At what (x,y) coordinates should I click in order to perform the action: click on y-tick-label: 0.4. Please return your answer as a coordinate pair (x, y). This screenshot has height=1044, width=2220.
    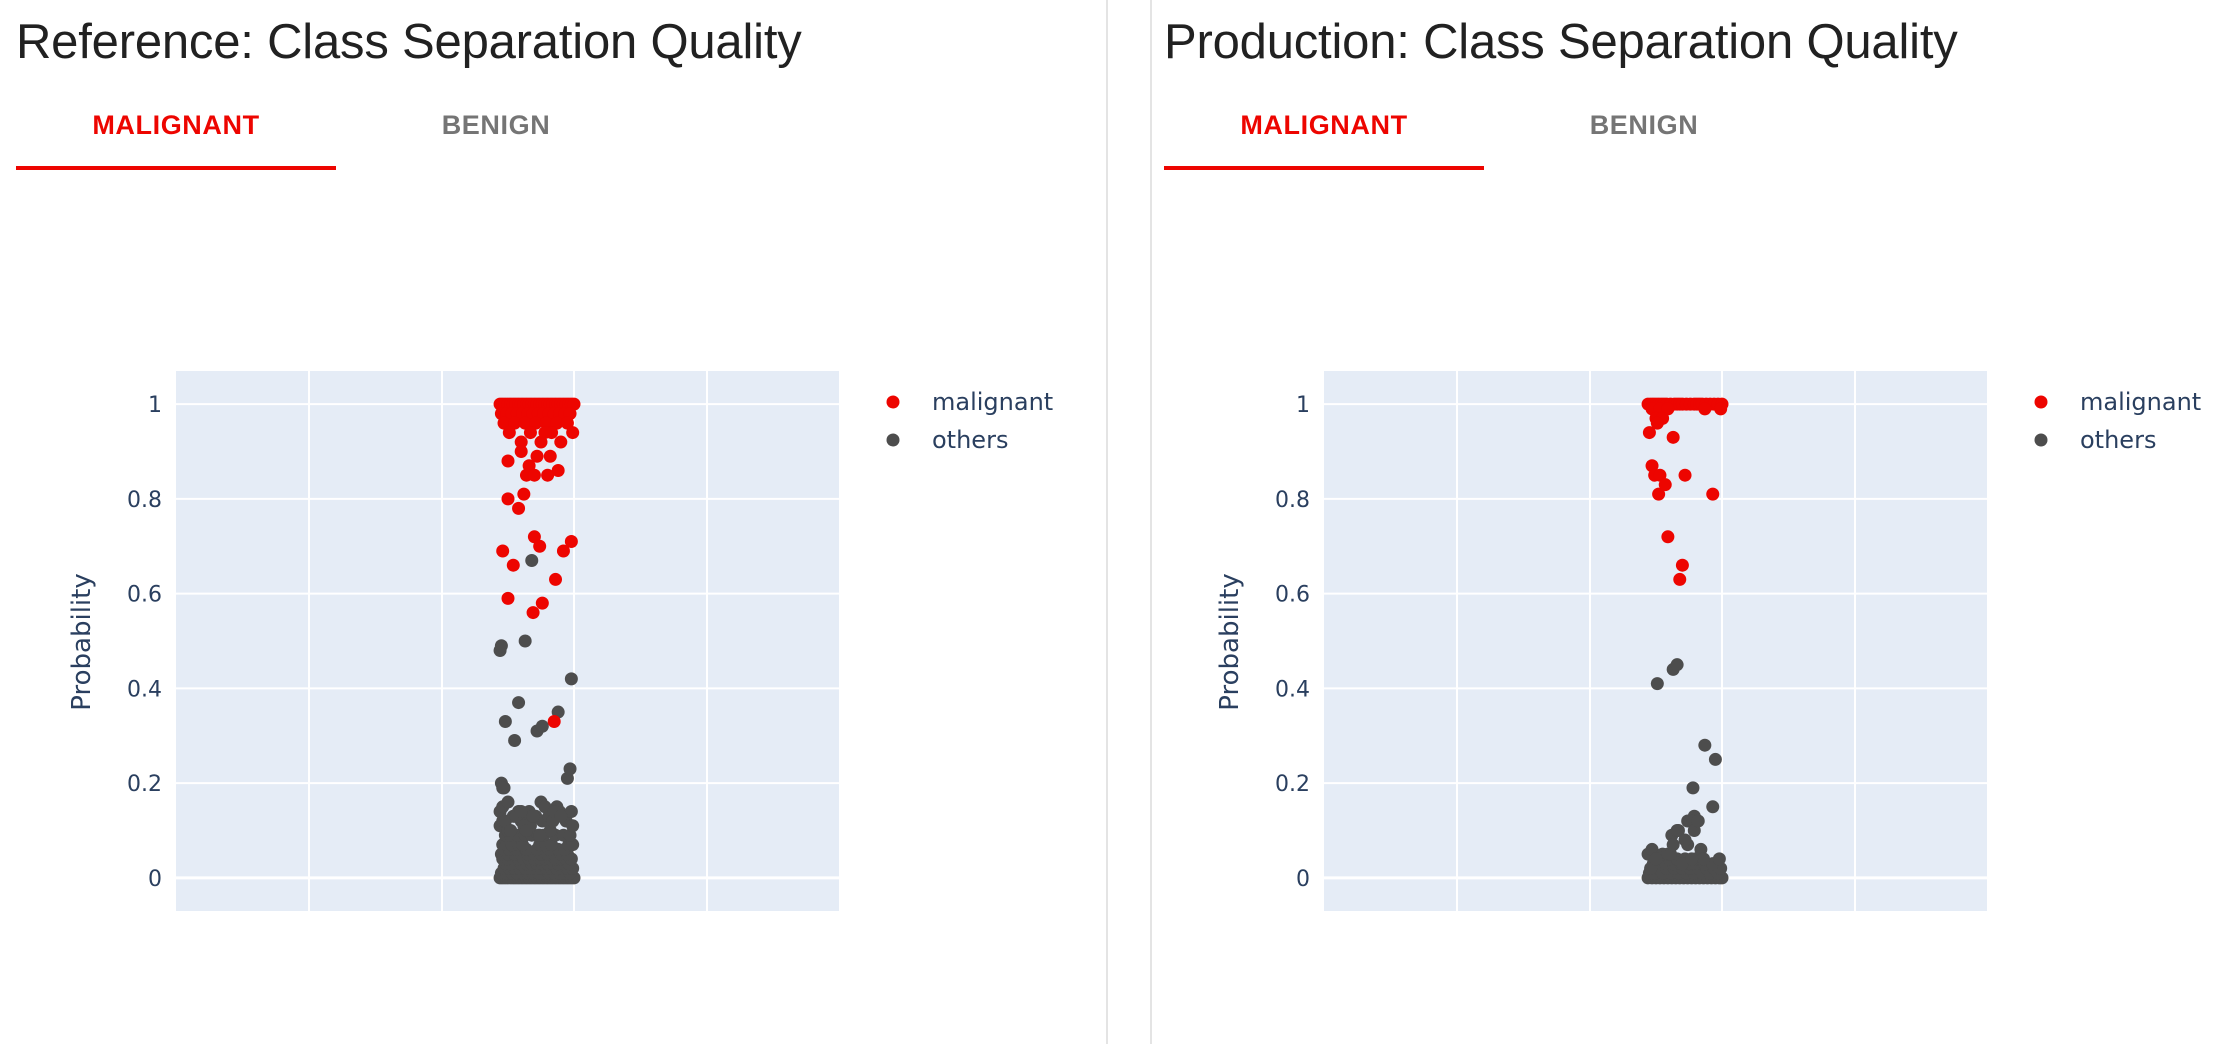
    Looking at the image, I should click on (1292, 689).